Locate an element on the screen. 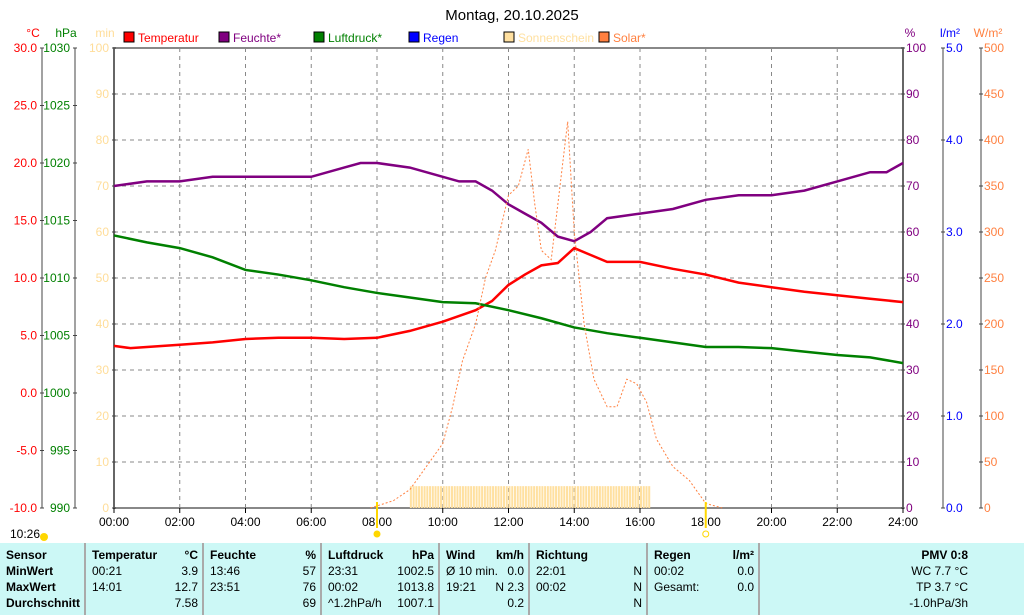 This screenshot has height=615, width=1024. min-tick-label: 90 is located at coordinates (103, 94).